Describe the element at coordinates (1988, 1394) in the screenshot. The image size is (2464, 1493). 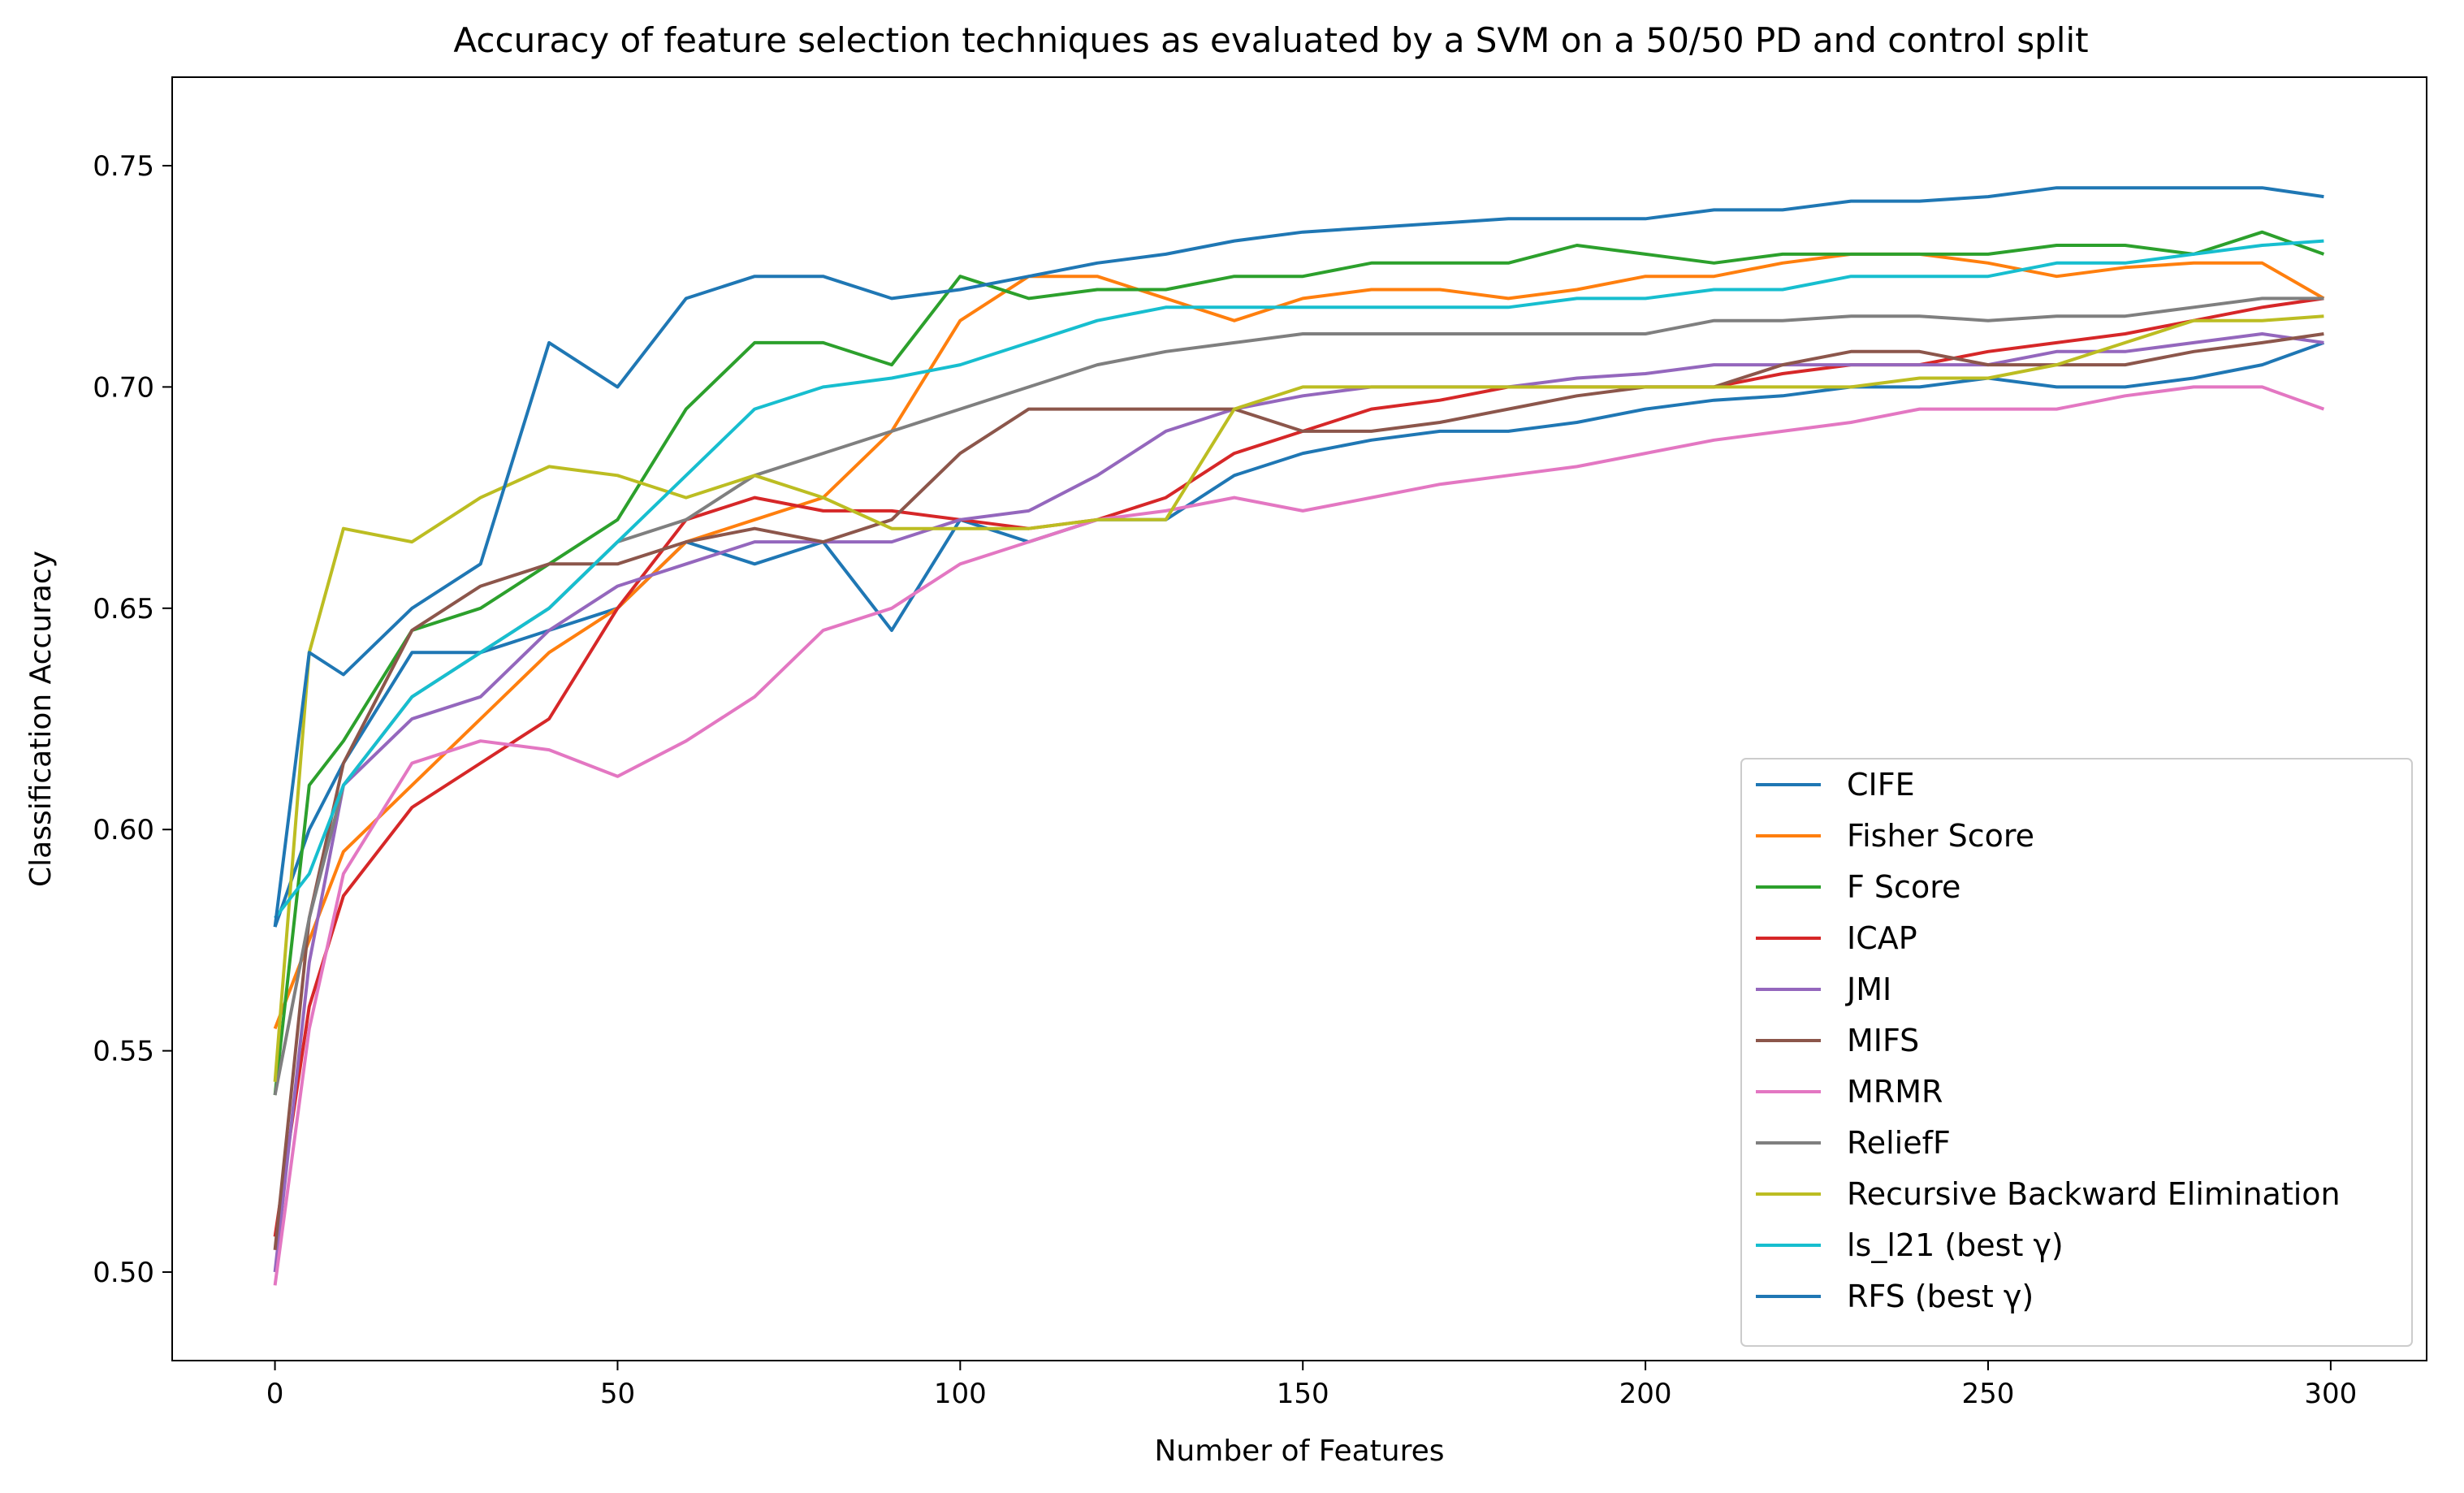
I see `x-tick-label: 250` at that location.